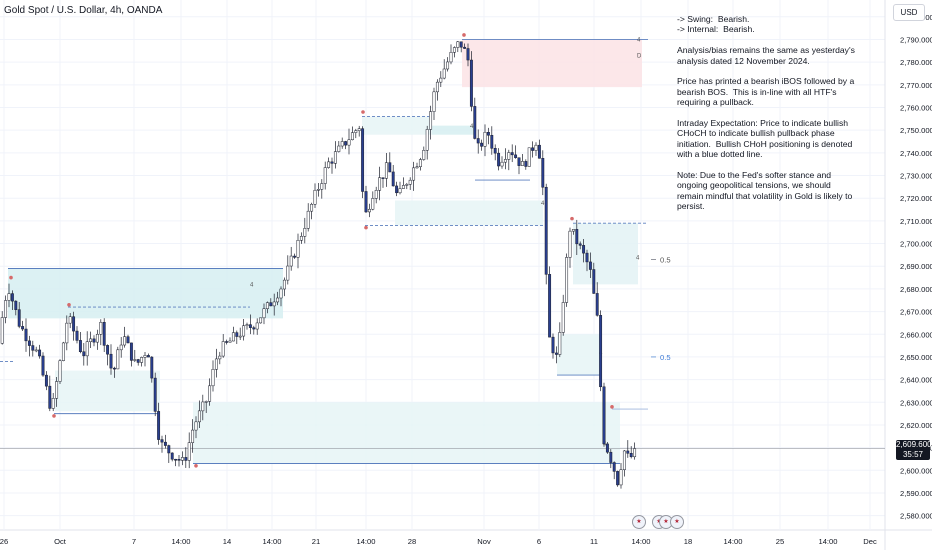 Image resolution: width=932 pixels, height=550 pixels. Describe the element at coordinates (60, 541) in the screenshot. I see `x-tick-label: Oct` at that location.